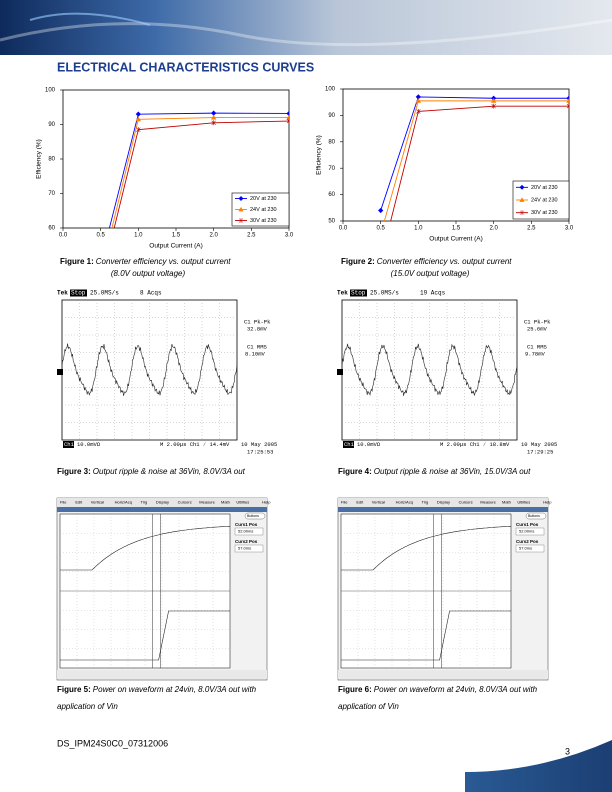 The width and height of the screenshot is (612, 792). I want to click on series-line, so click(201, 174).